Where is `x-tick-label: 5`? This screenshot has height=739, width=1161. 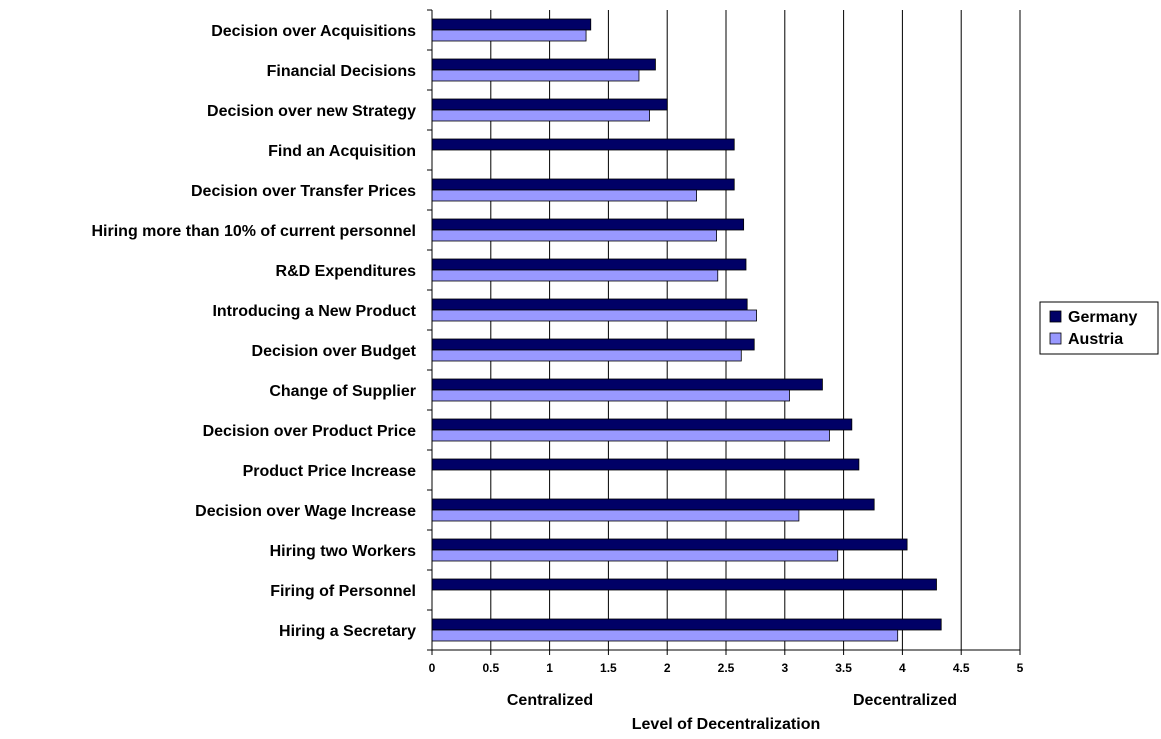 x-tick-label: 5 is located at coordinates (1020, 668).